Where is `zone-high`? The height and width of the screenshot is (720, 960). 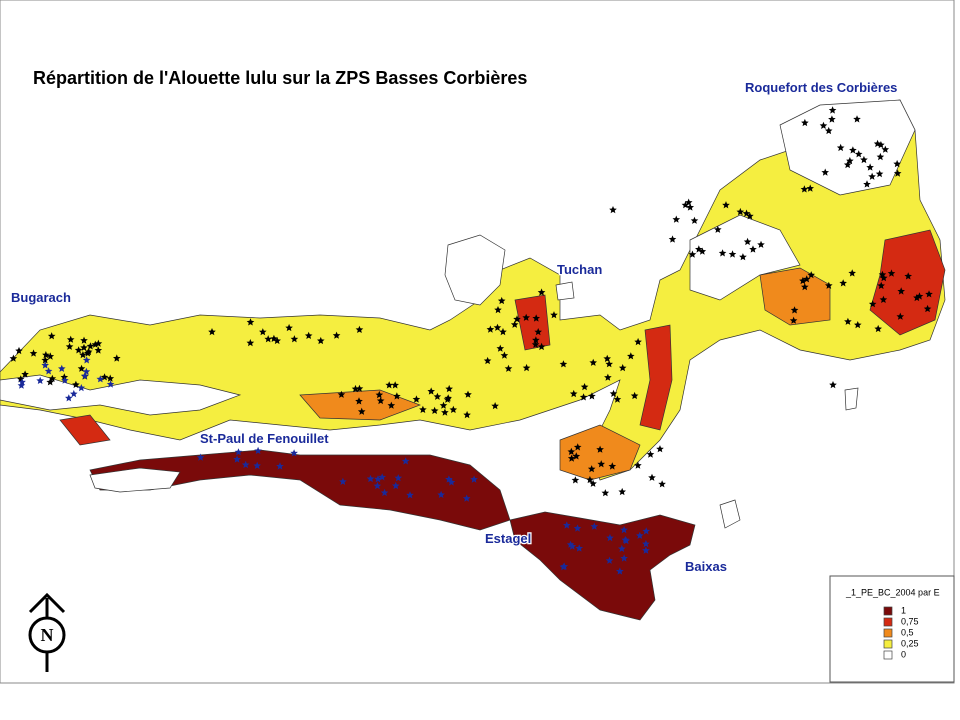
zone-high is located at coordinates (85, 430).